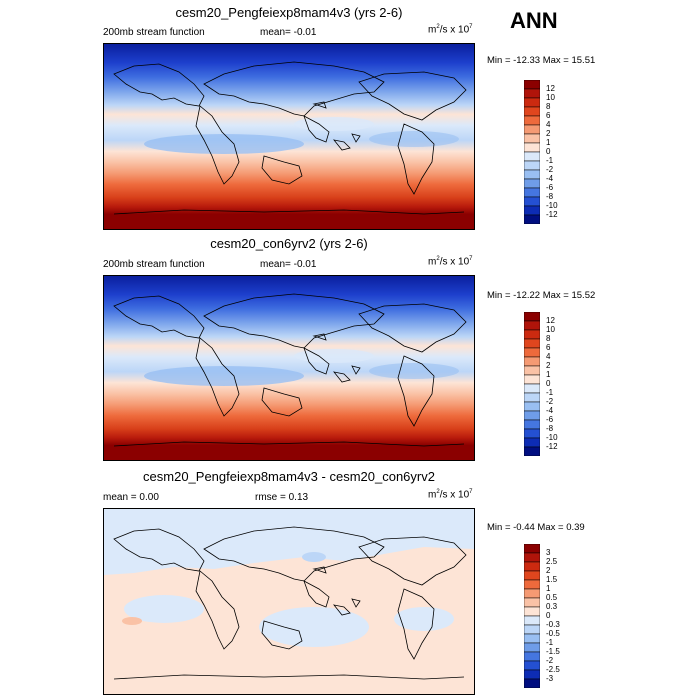  Describe the element at coordinates (450, 262) in the screenshot. I see `panel2-units: m2/s x 107` at that location.